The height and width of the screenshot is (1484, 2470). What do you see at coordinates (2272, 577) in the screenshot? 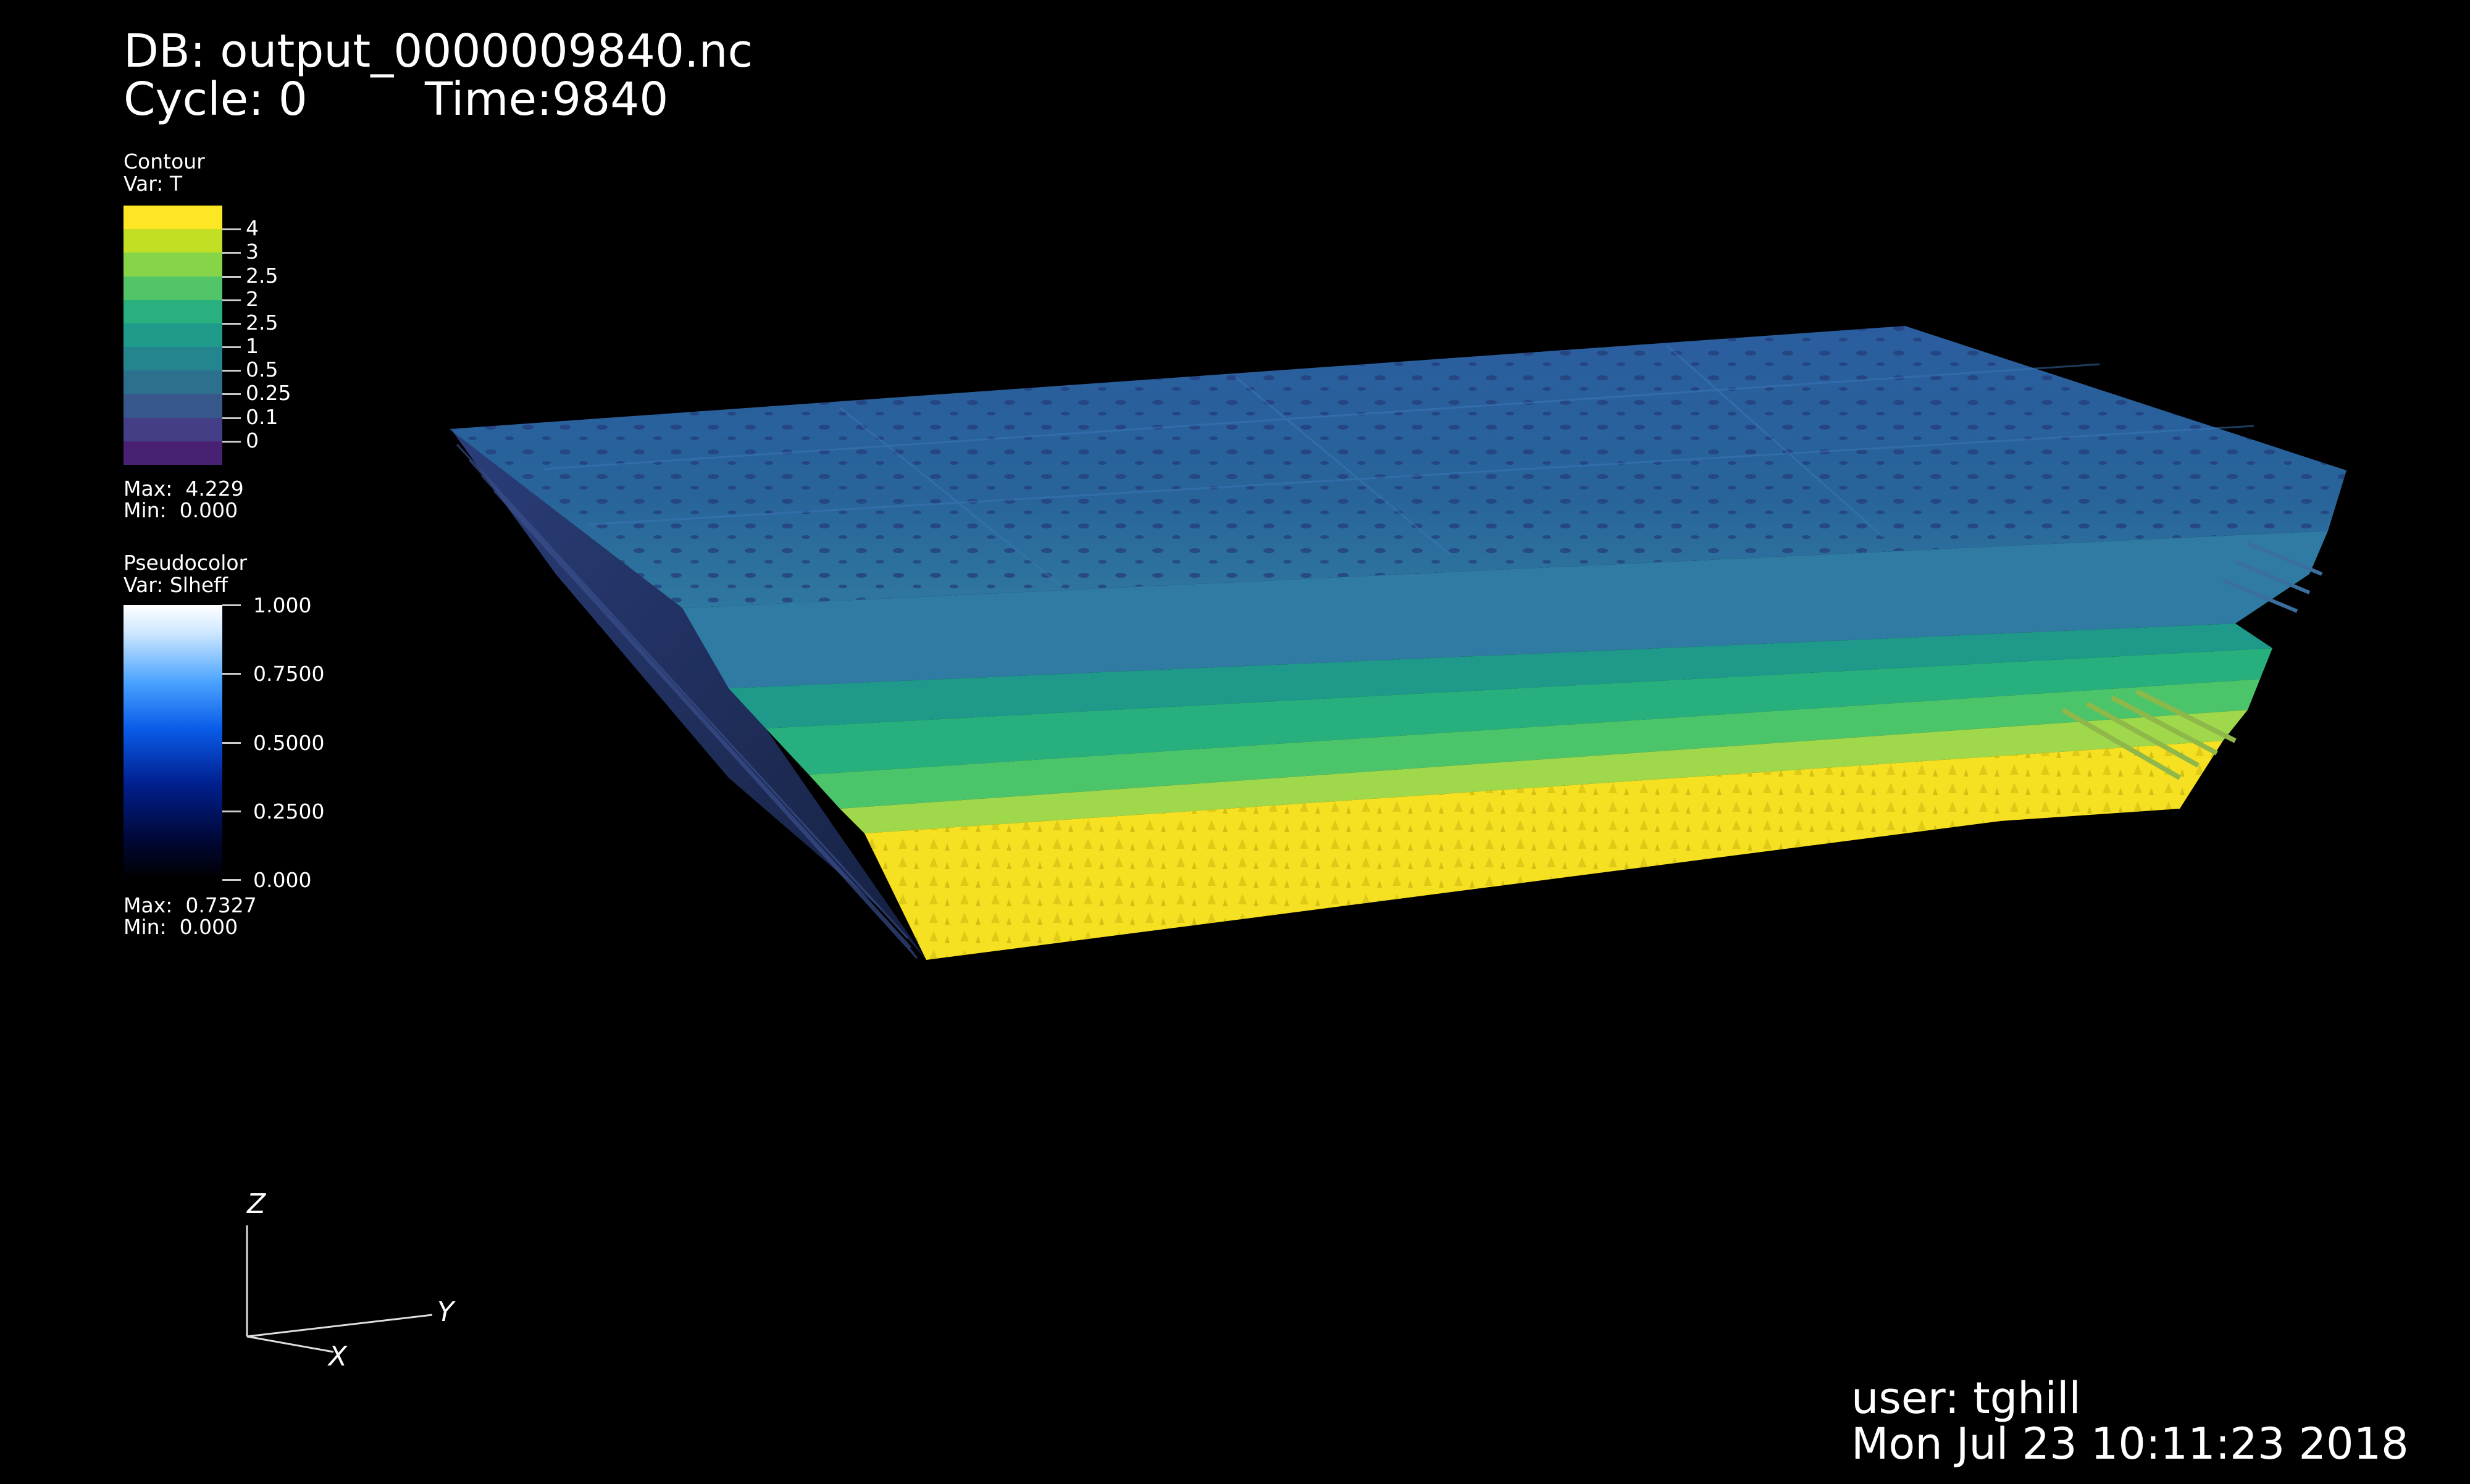
I see `right-blue-stripes` at bounding box center [2272, 577].